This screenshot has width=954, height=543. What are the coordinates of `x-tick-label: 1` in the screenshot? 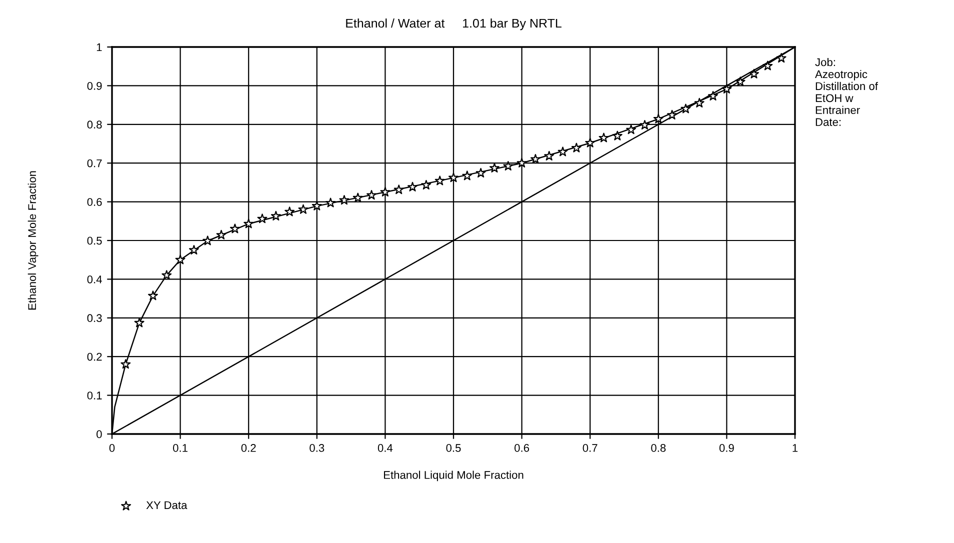 It's located at (795, 448).